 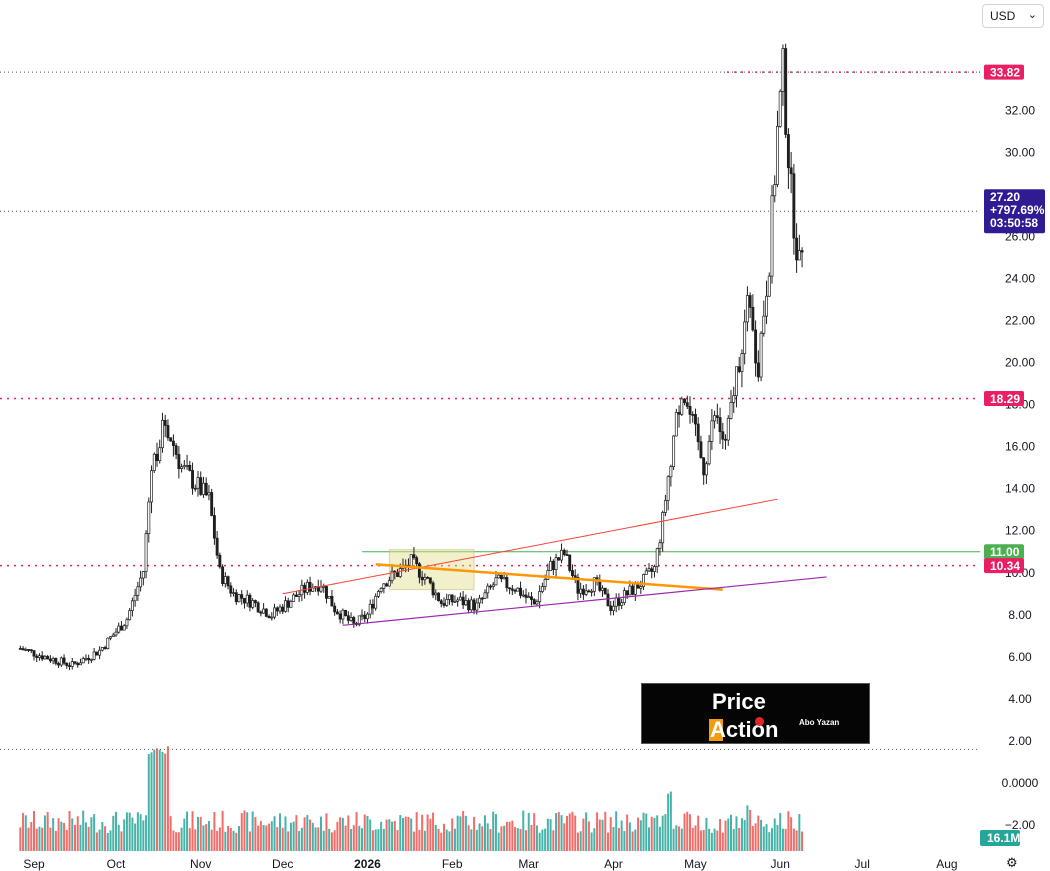 I want to click on x-tick-label: May, so click(x=695, y=864).